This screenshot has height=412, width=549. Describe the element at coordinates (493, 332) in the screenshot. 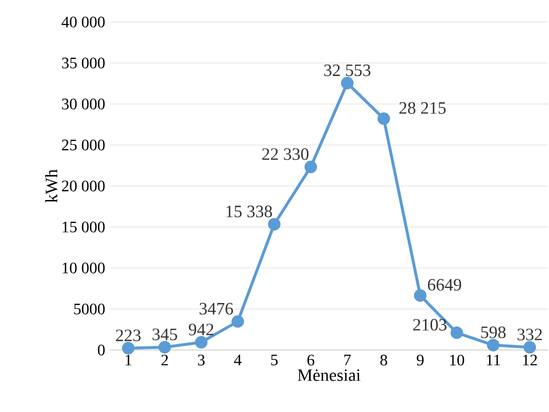

I see `data-label: 598` at that location.